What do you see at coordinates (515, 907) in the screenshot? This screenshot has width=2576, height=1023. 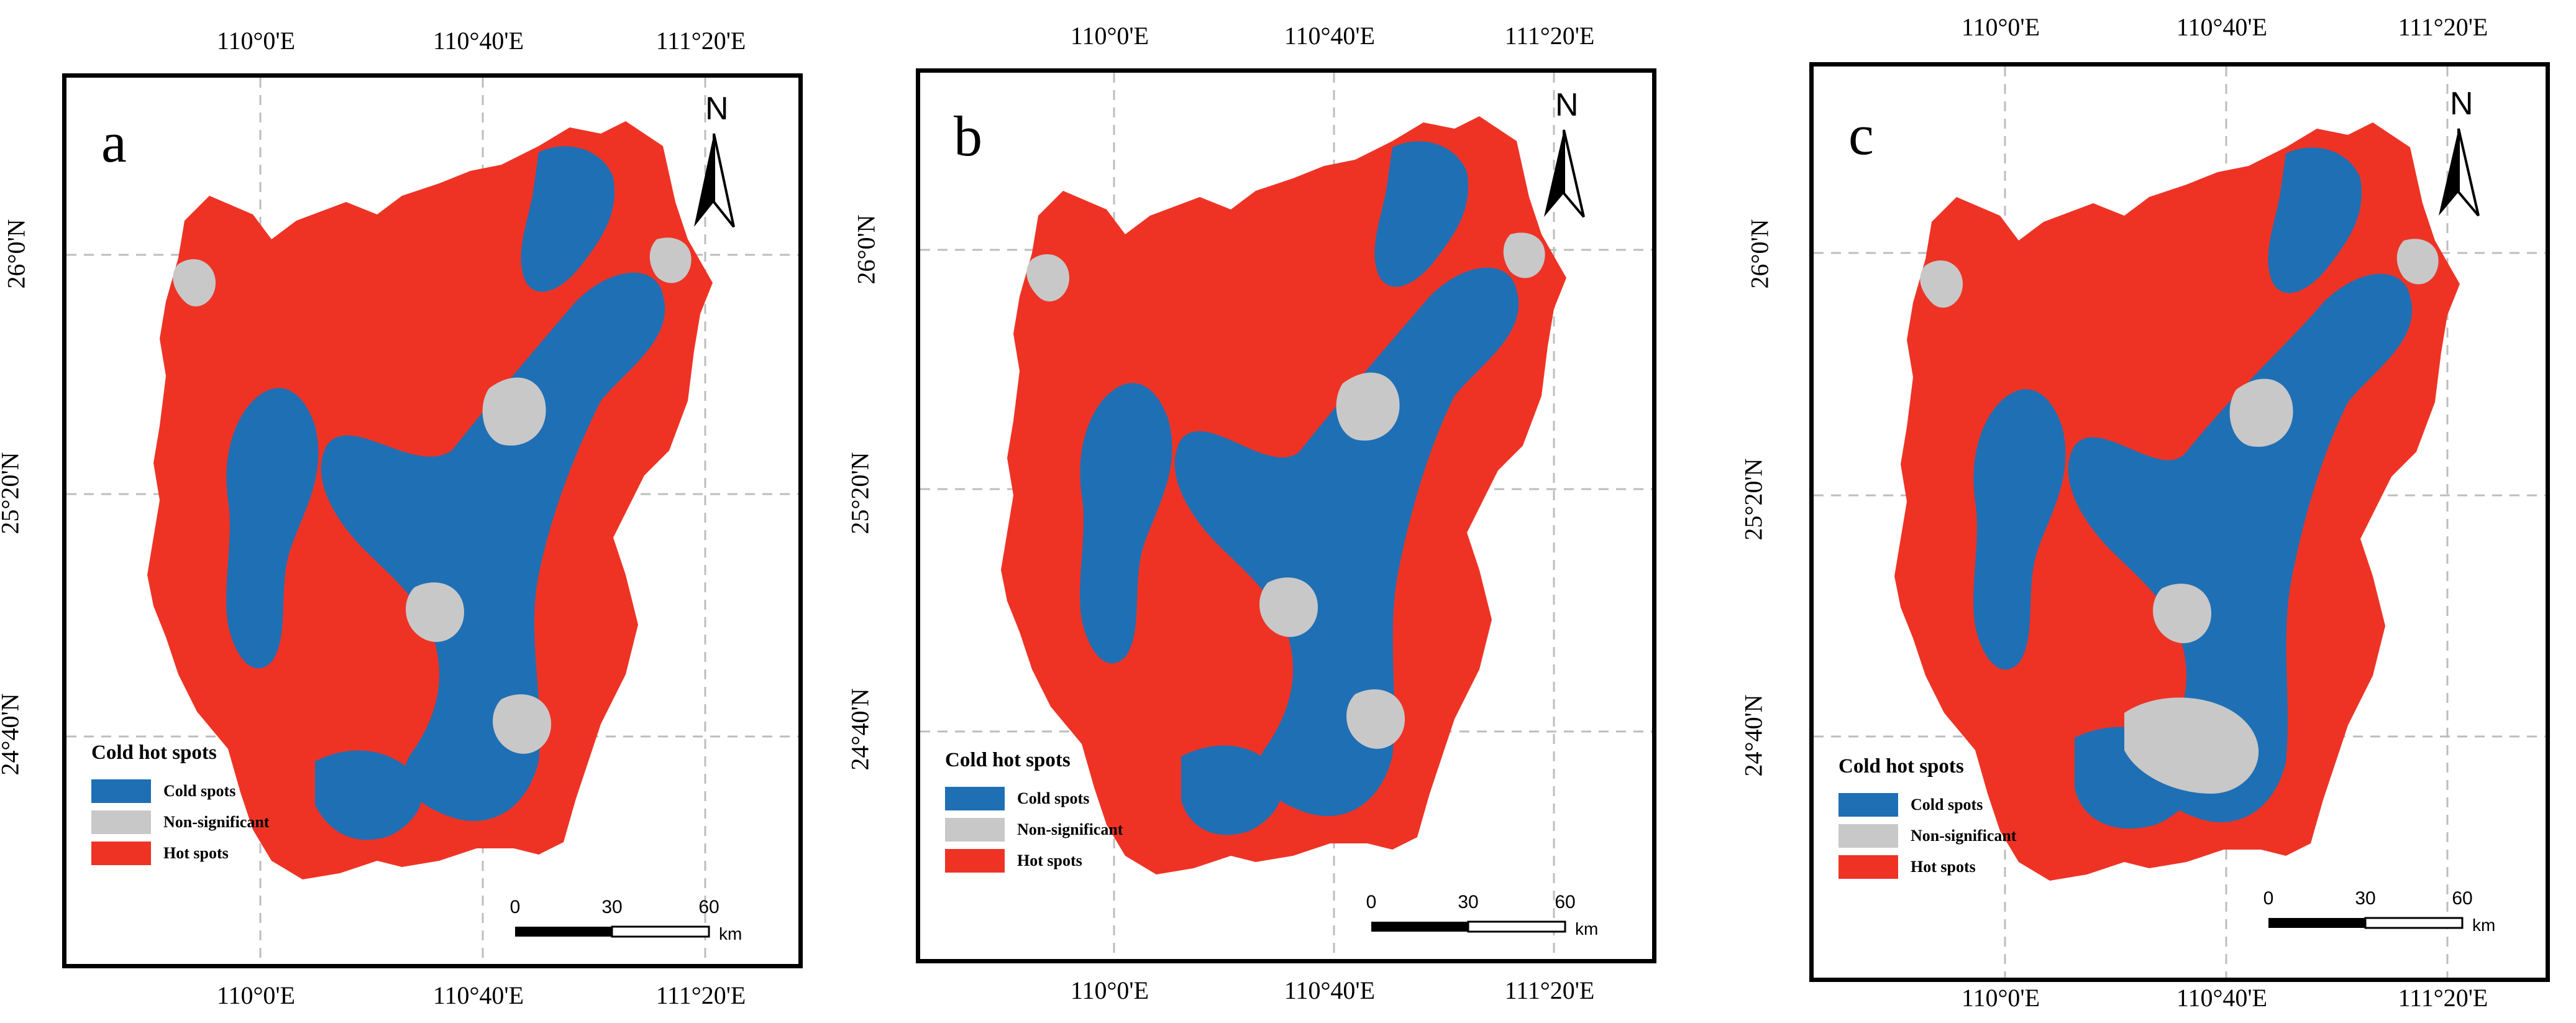 I see `scale-tick-0-a: 0` at bounding box center [515, 907].